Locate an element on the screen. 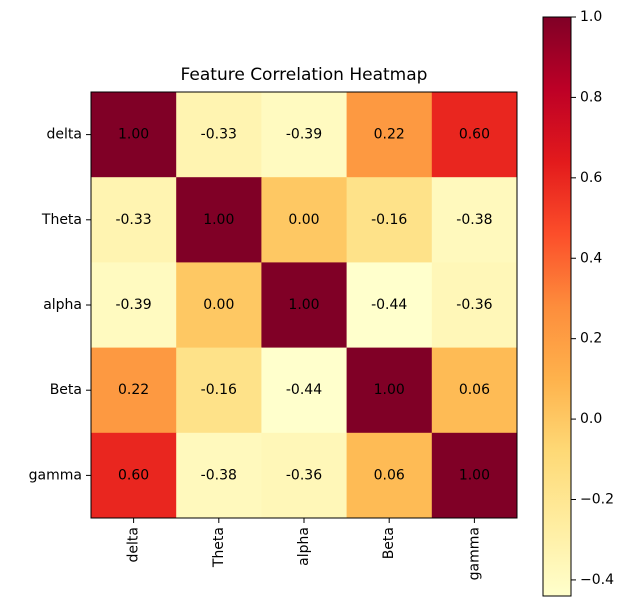 Image resolution: width=628 pixels, height=603 pixels. colorbar-tick-label: 0.4 is located at coordinates (591, 258).